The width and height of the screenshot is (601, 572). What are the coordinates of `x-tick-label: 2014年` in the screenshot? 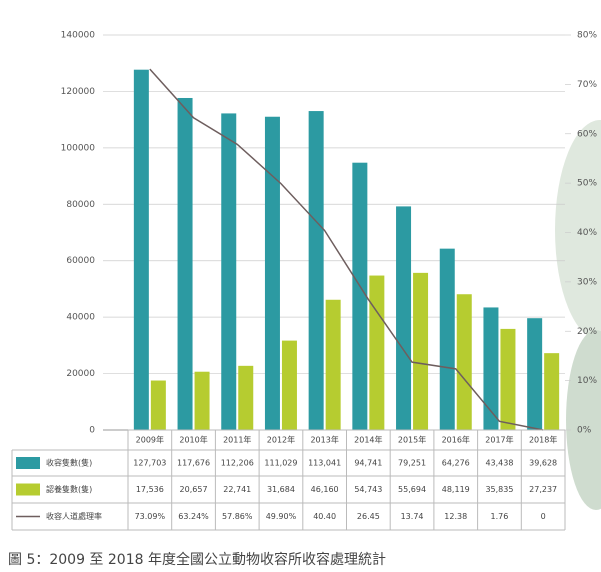 It's located at (368, 440).